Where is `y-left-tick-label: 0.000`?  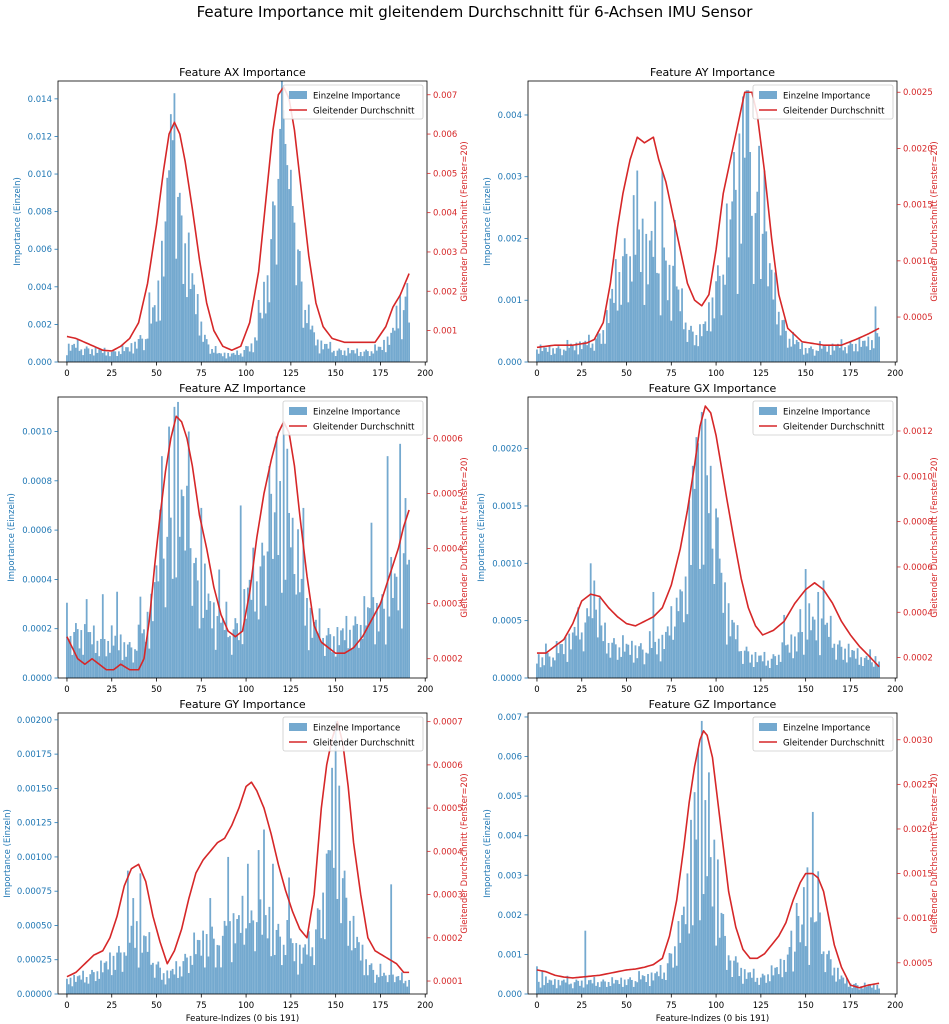 y-left-tick-label: 0.000 is located at coordinates (510, 995).